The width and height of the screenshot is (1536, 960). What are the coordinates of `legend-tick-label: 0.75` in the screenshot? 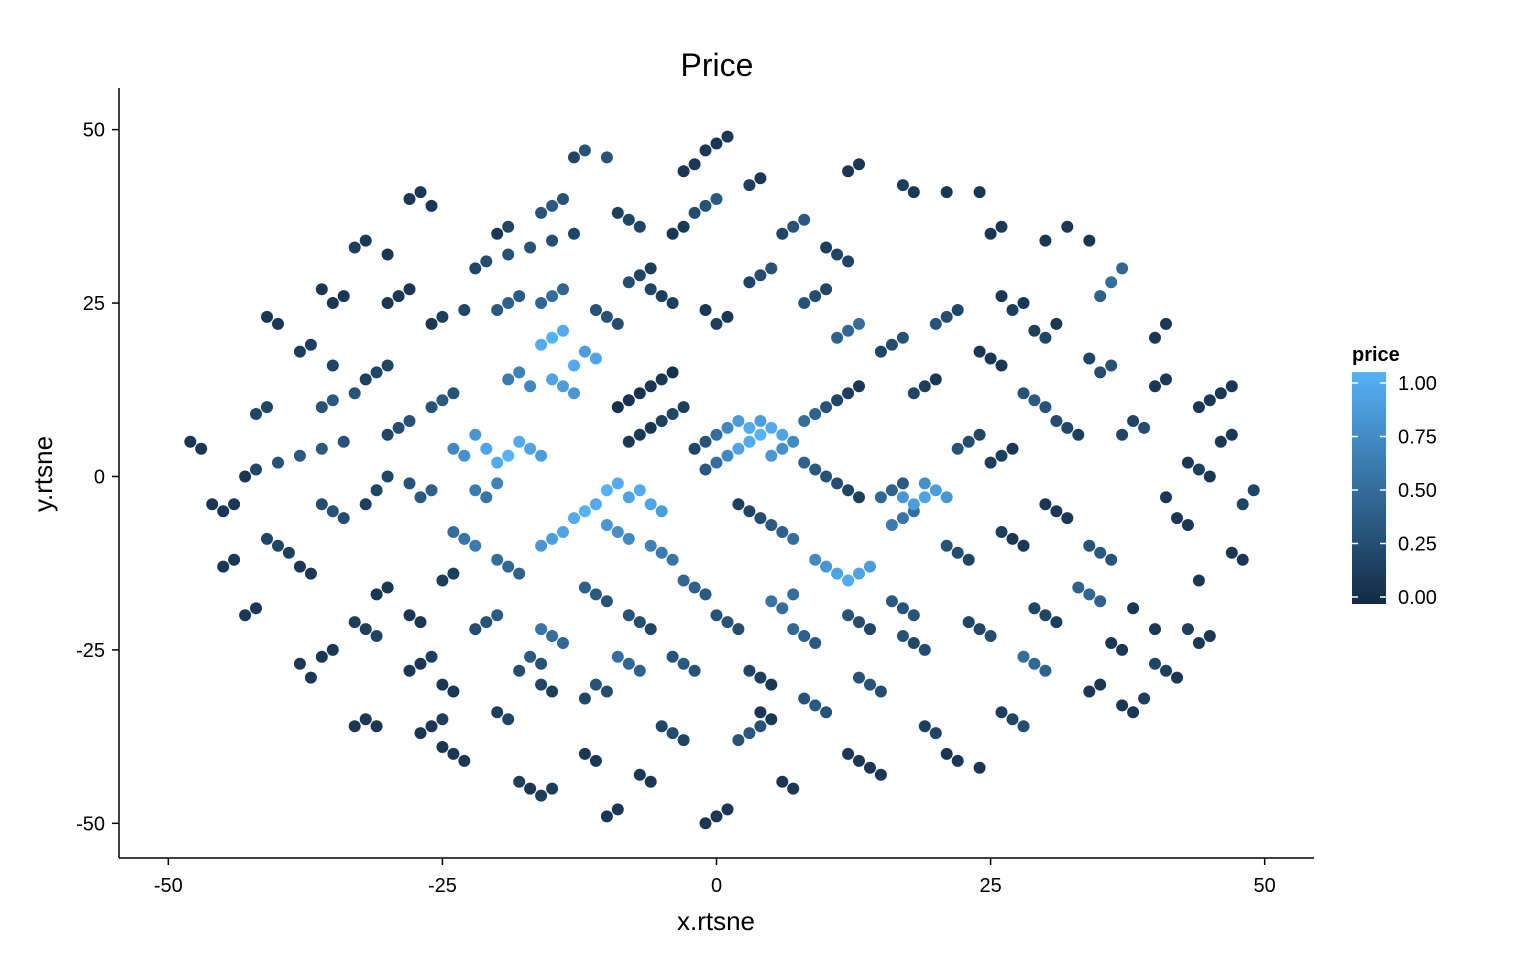 It's located at (1417, 438).